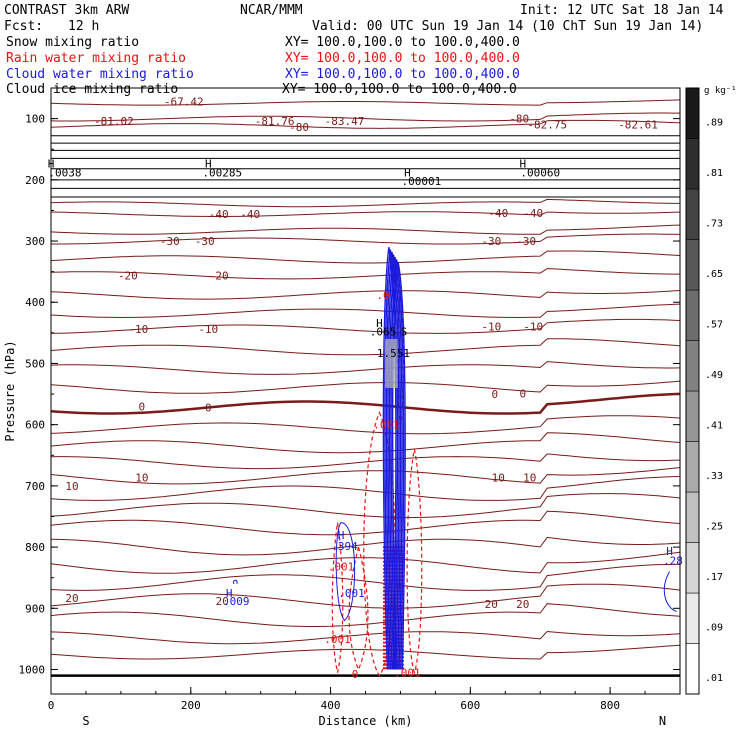  What do you see at coordinates (399, 89) in the screenshot?
I see `legend-cloud-ice-xy: XY= 100.0,100.0 to 100.0,400.0` at bounding box center [399, 89].